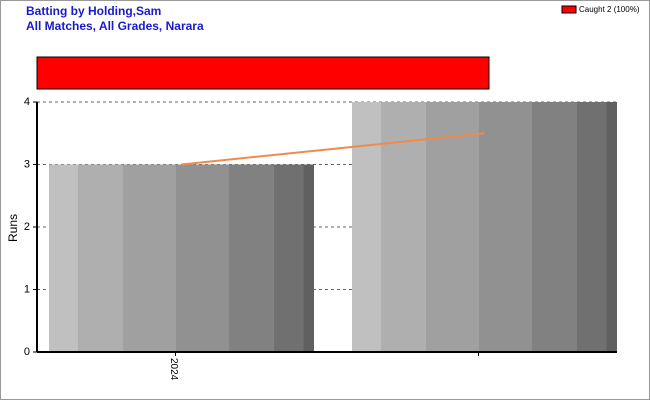 The width and height of the screenshot is (650, 400). I want to click on dismissal-bar, so click(263, 73).